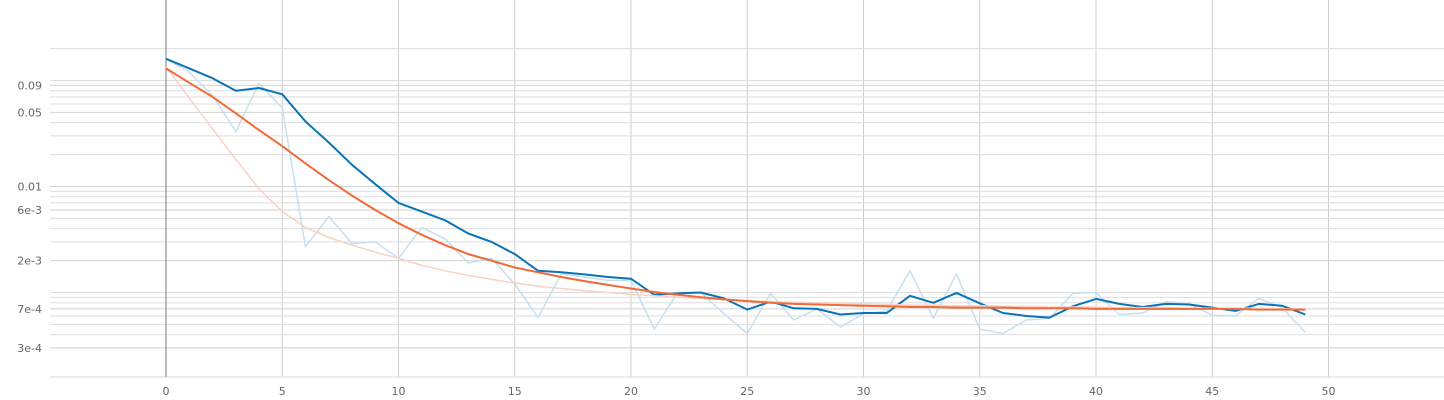 This screenshot has height=400, width=1444. I want to click on y-tick-label: 6e-3, so click(29, 210).